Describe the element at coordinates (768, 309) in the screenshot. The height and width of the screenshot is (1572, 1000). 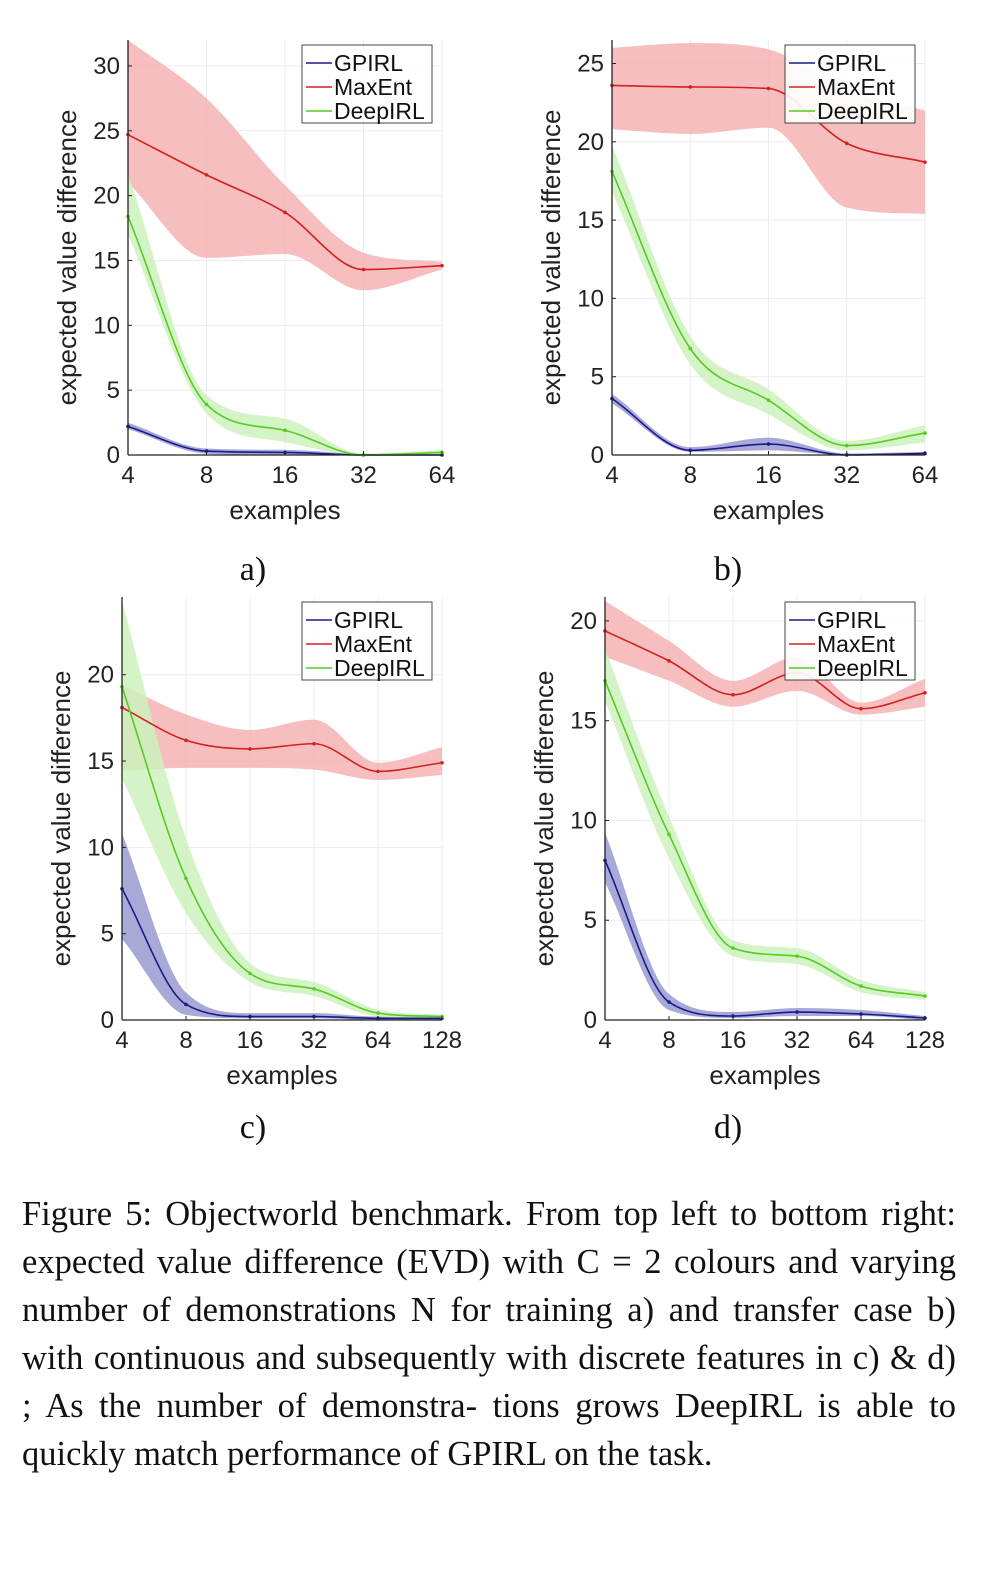
I see `series-line-deepirl` at that location.